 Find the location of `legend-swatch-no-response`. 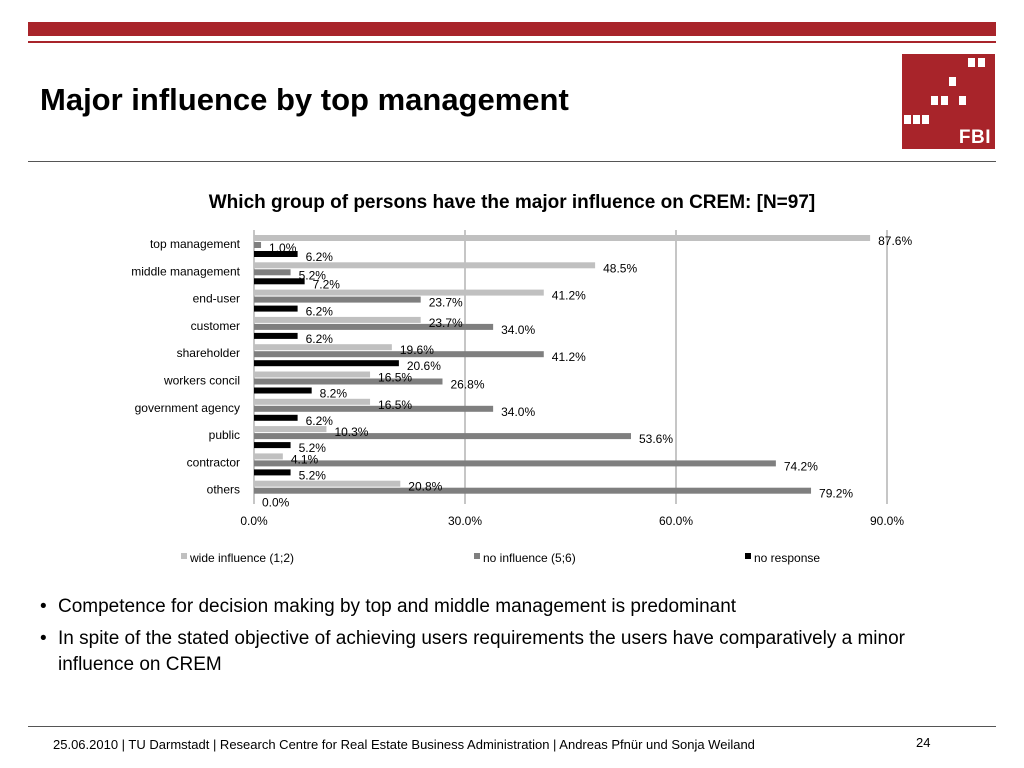

legend-swatch-no-response is located at coordinates (748, 556).